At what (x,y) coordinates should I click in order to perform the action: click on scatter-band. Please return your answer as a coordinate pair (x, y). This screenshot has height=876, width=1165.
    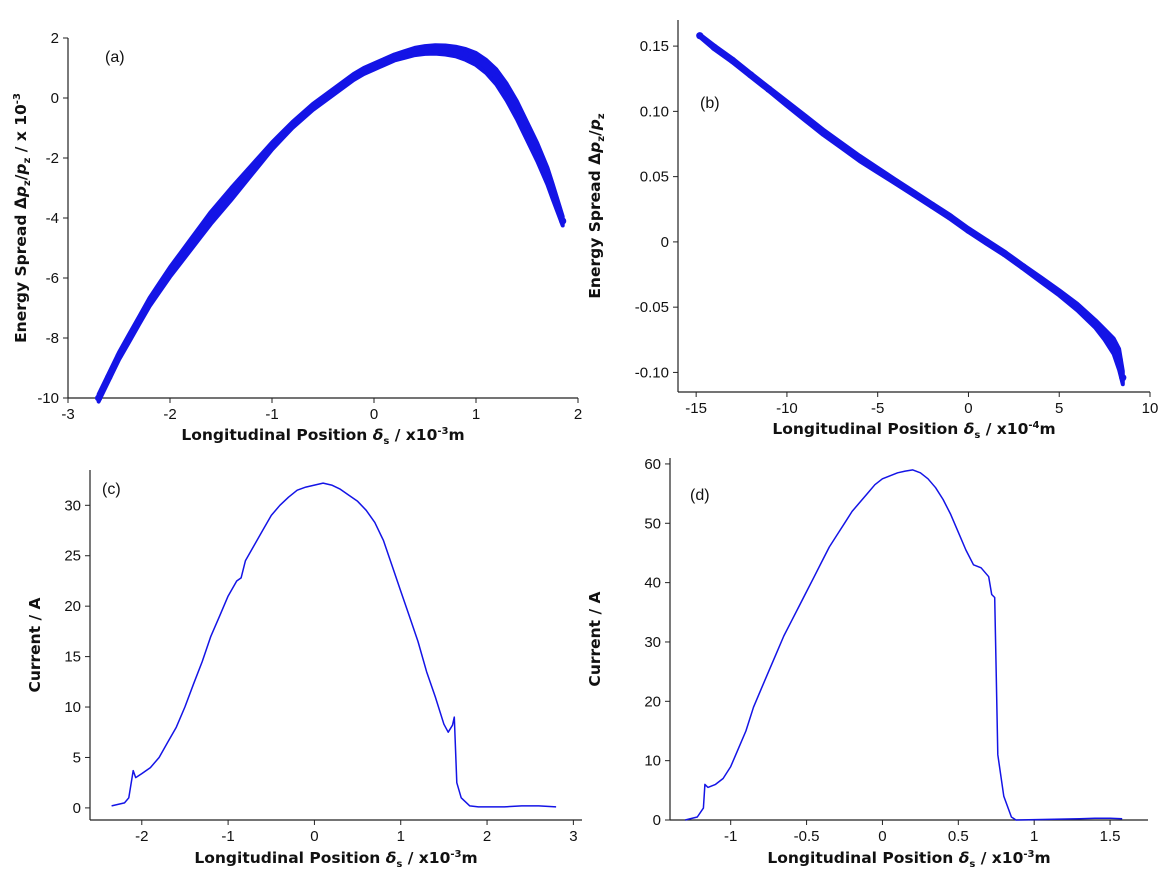
    Looking at the image, I should click on (911, 209).